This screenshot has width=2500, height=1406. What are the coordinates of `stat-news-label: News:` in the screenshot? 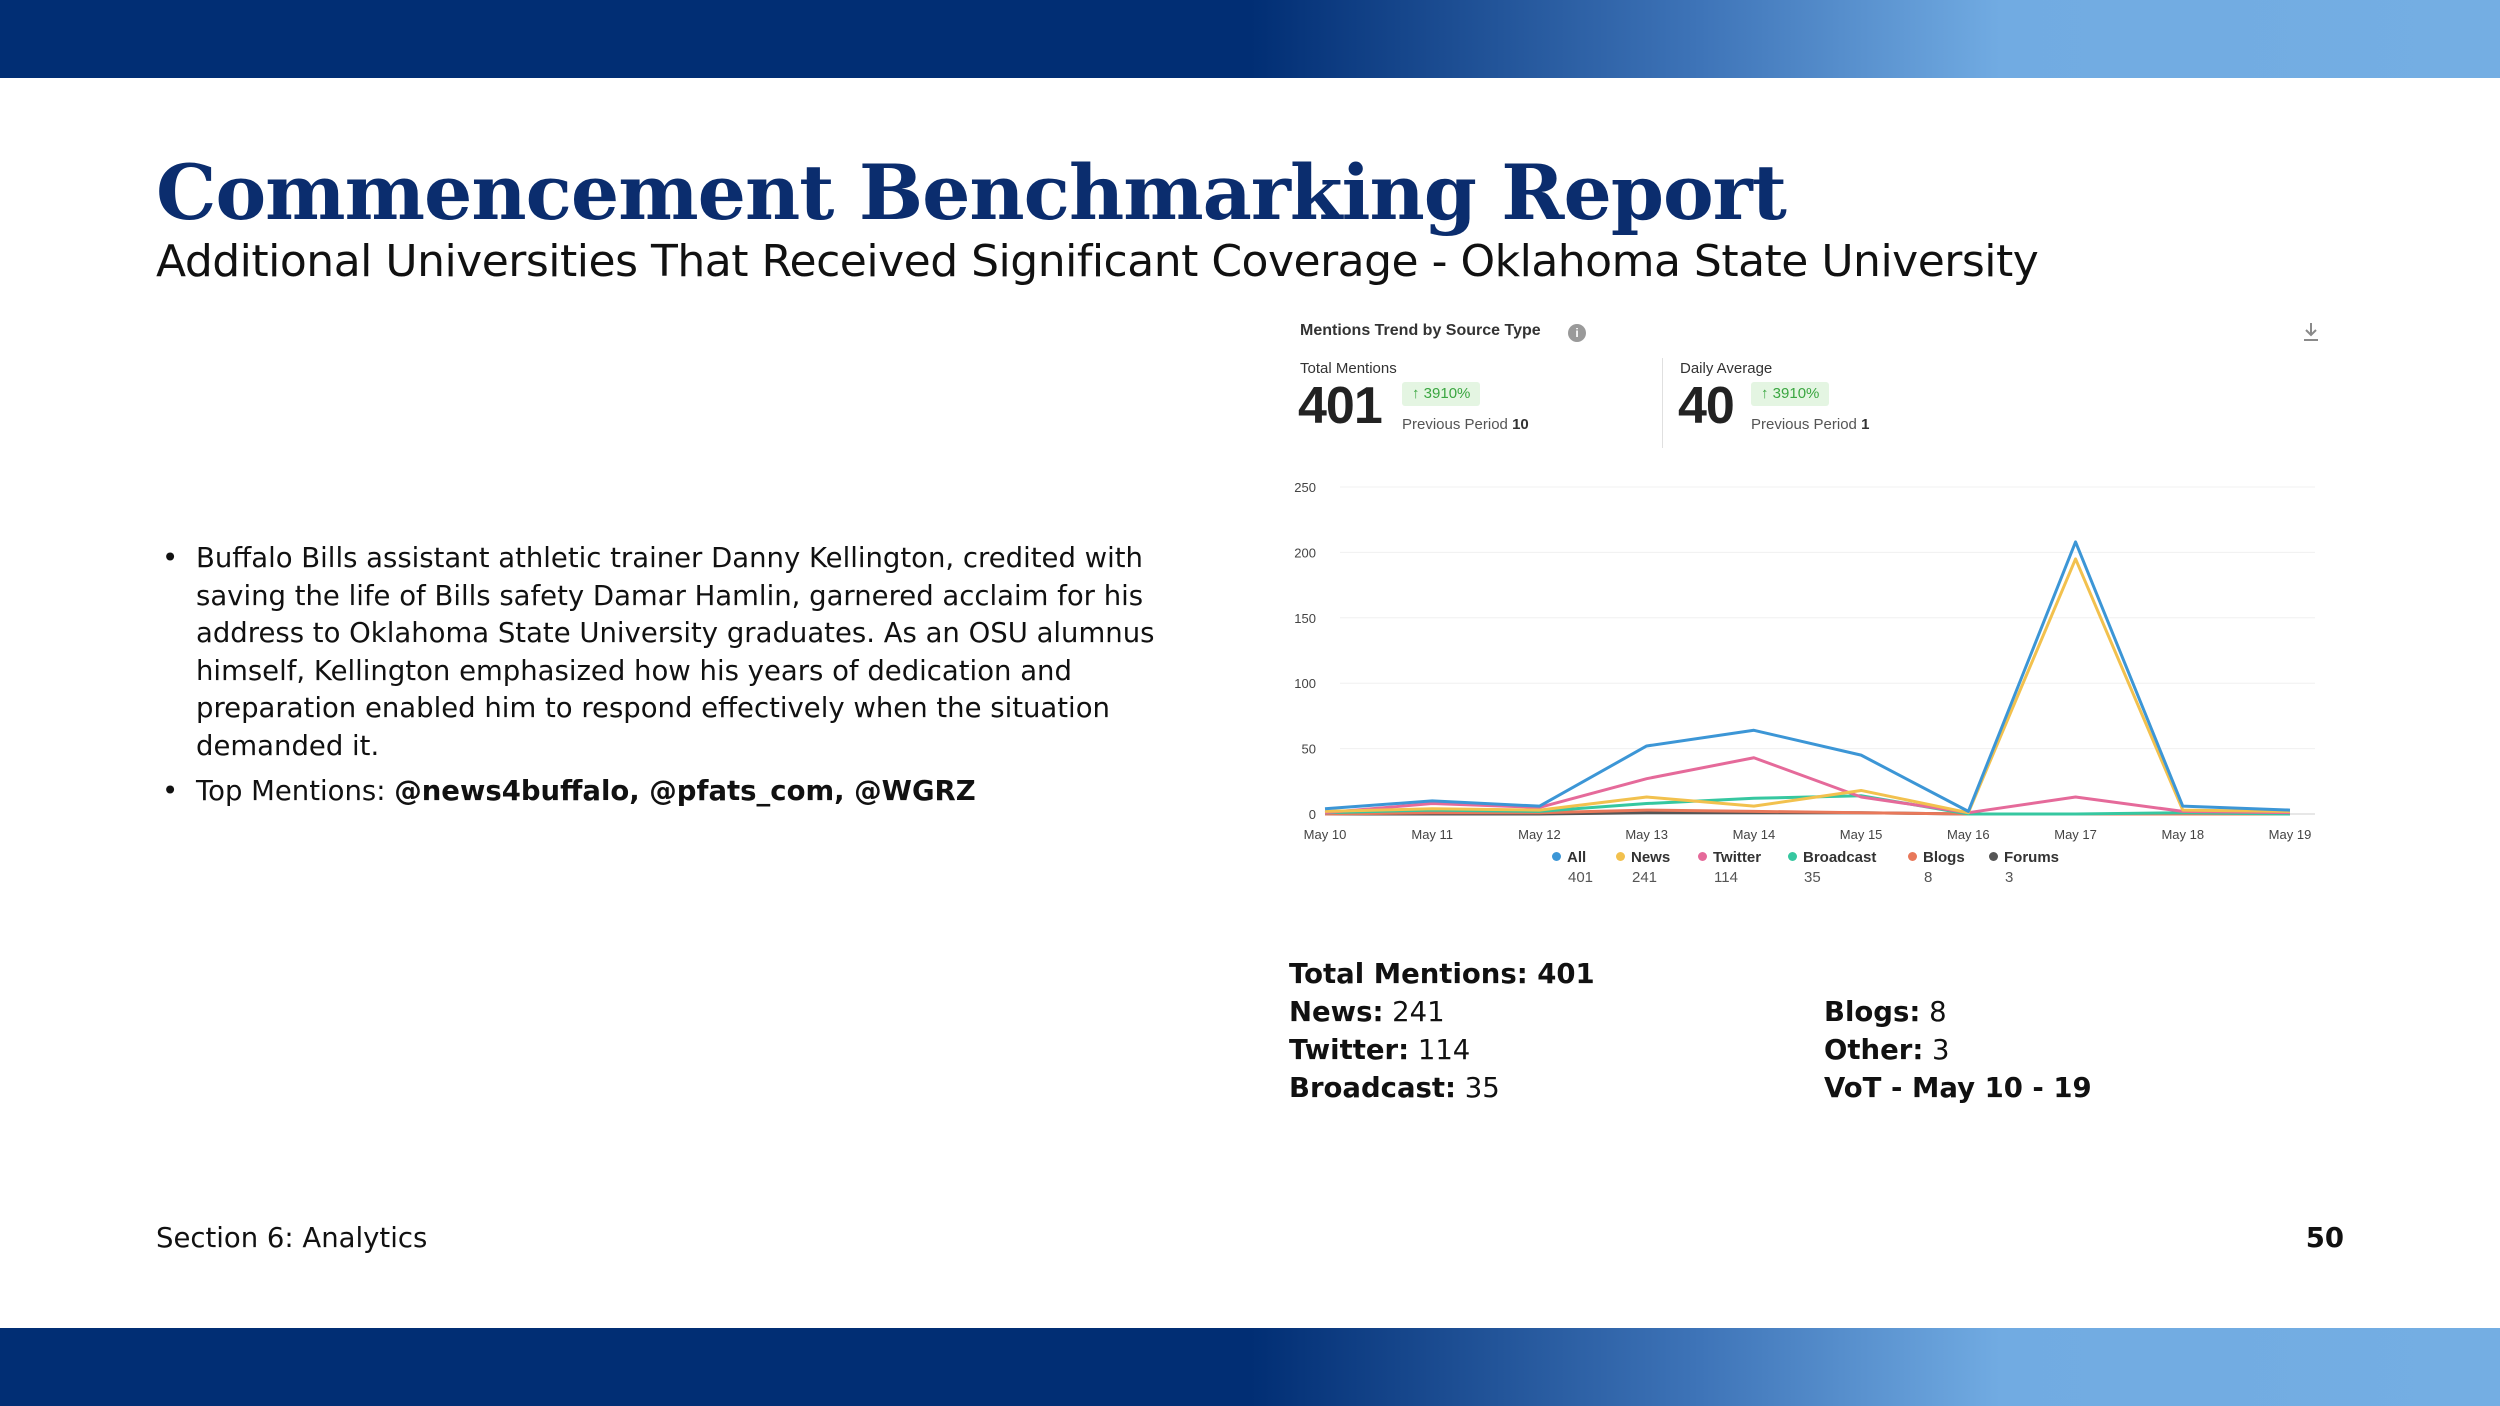 It's located at (1336, 1012).